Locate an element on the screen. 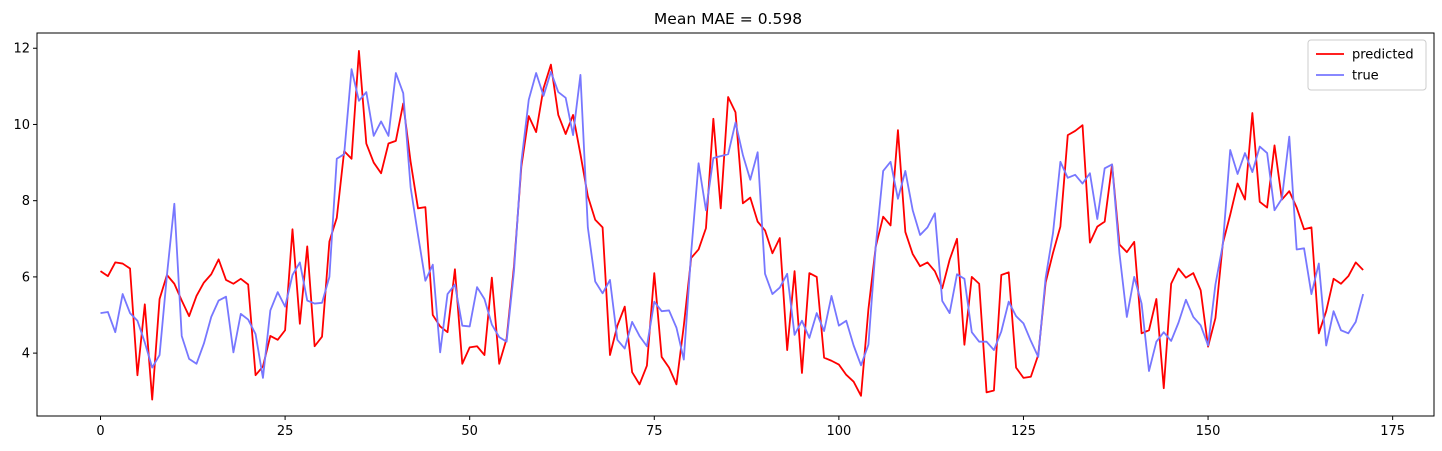 The height and width of the screenshot is (451, 1442). y-tick-label: 4 is located at coordinates (26, 354).